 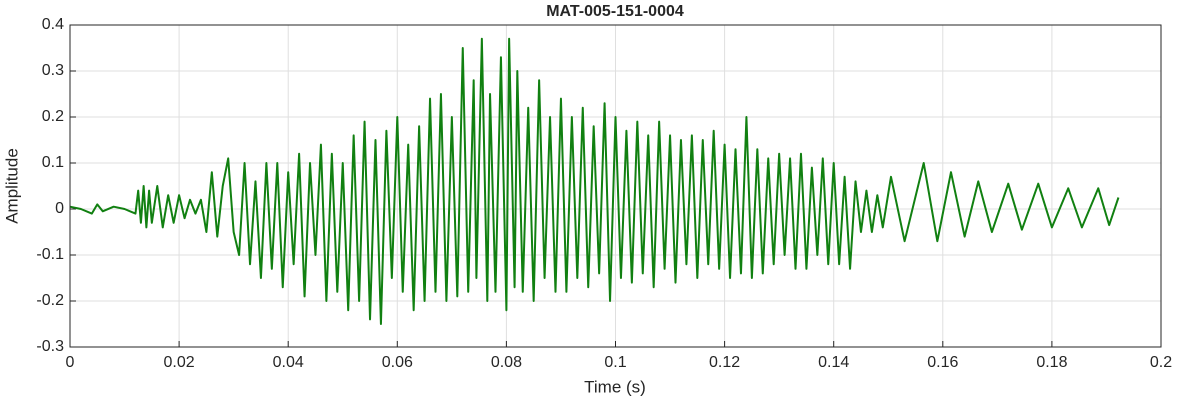 I want to click on x-tick-label: 0.18, so click(x=1051, y=362).